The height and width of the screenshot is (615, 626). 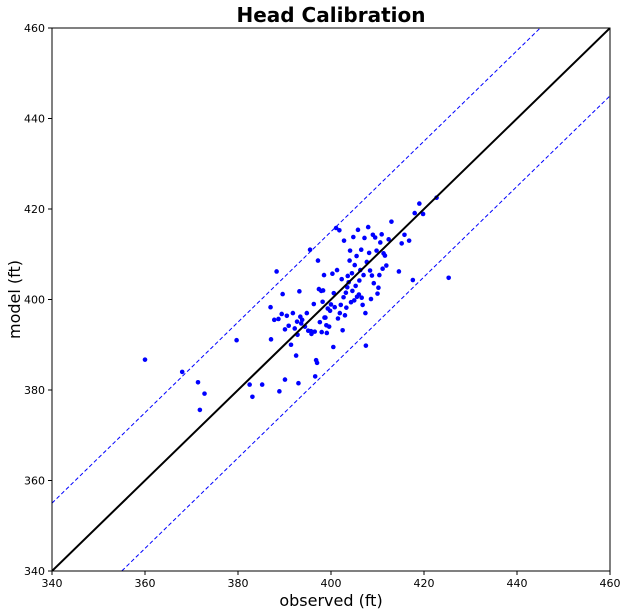 What do you see at coordinates (330, 15) in the screenshot?
I see `chart-title: Head Calibration` at bounding box center [330, 15].